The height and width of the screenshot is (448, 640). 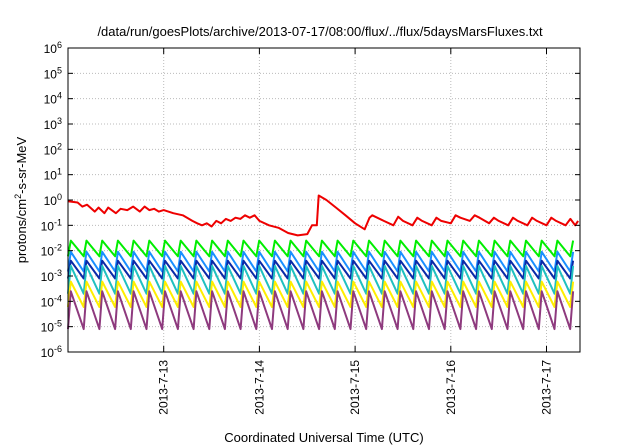 What do you see at coordinates (53, 175) in the screenshot?
I see `y-tick-label: 10¹` at bounding box center [53, 175].